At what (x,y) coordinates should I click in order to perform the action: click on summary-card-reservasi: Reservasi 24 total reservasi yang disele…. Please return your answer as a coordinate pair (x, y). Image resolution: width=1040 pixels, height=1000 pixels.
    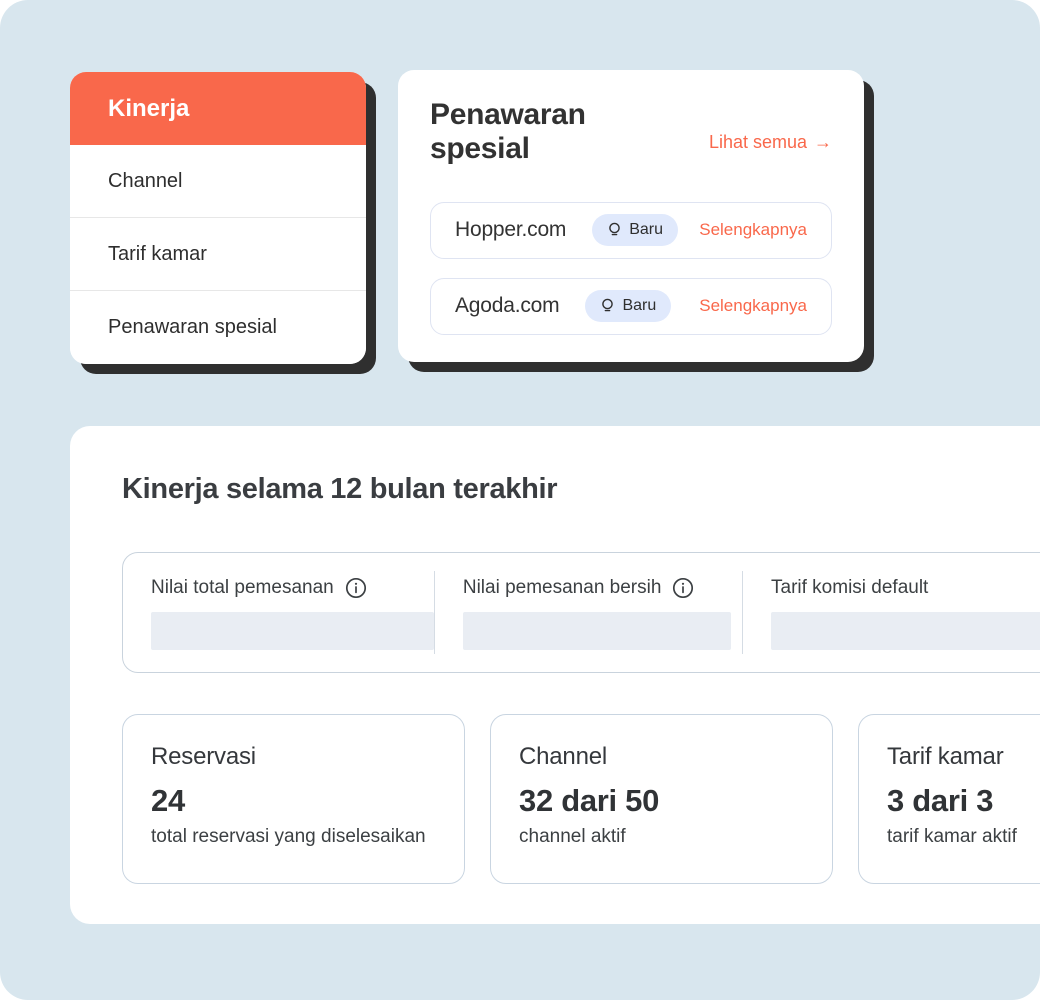
    Looking at the image, I should click on (293, 799).